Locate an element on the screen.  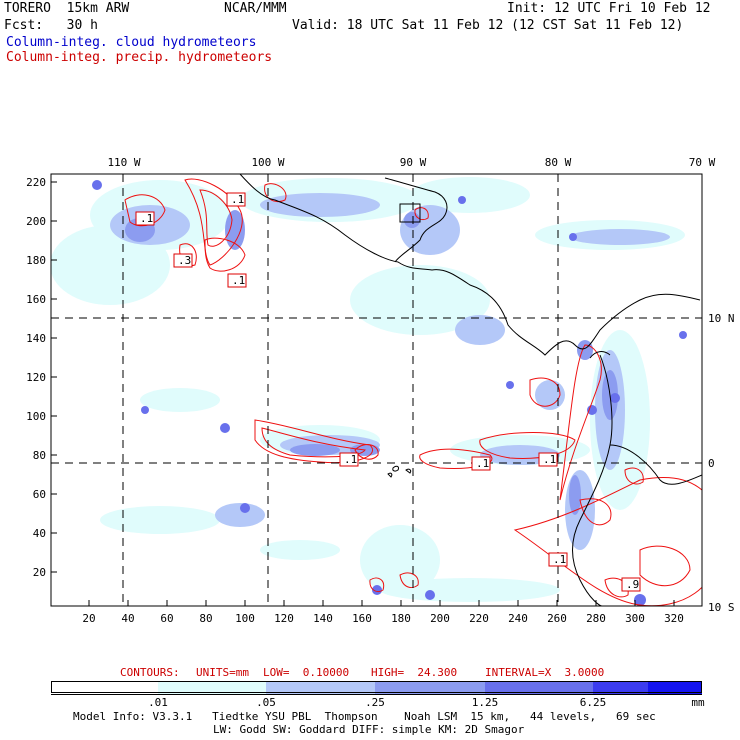
lat-label: 10 S is located at coordinates (721, 607).